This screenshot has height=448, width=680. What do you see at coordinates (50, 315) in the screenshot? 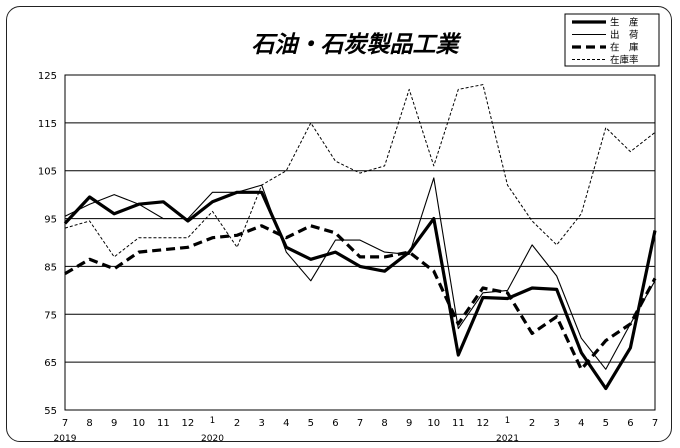
I see `y-tick-label: 75` at bounding box center [50, 315].